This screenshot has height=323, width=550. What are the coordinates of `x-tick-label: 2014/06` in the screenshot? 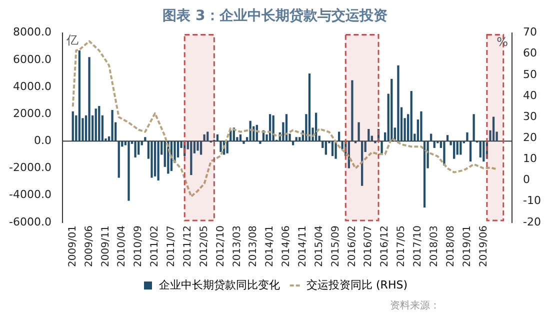 It's located at (286, 246).